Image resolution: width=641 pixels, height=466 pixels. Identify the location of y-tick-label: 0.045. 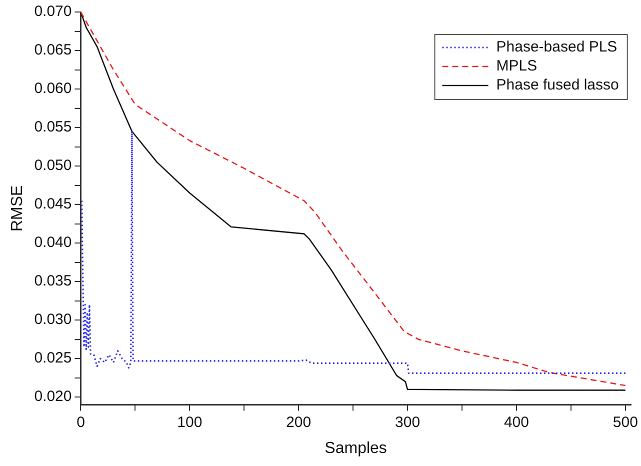
(53, 204).